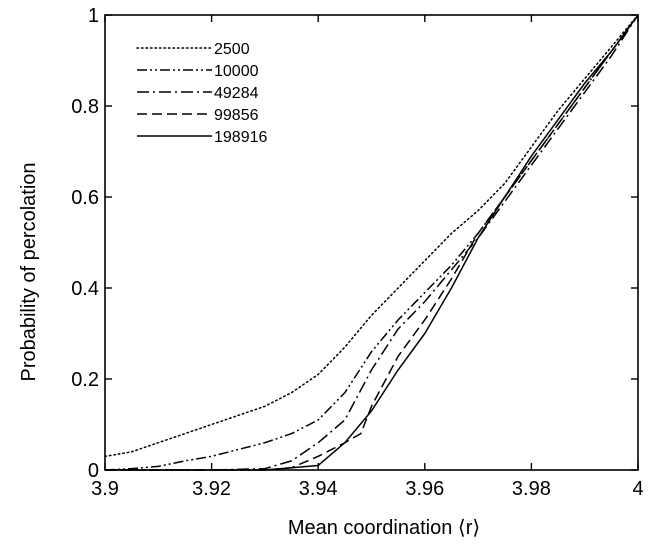 Image resolution: width=662 pixels, height=544 pixels. Describe the element at coordinates (85, 289) in the screenshot. I see `y-tick-label: 0.4` at that location.